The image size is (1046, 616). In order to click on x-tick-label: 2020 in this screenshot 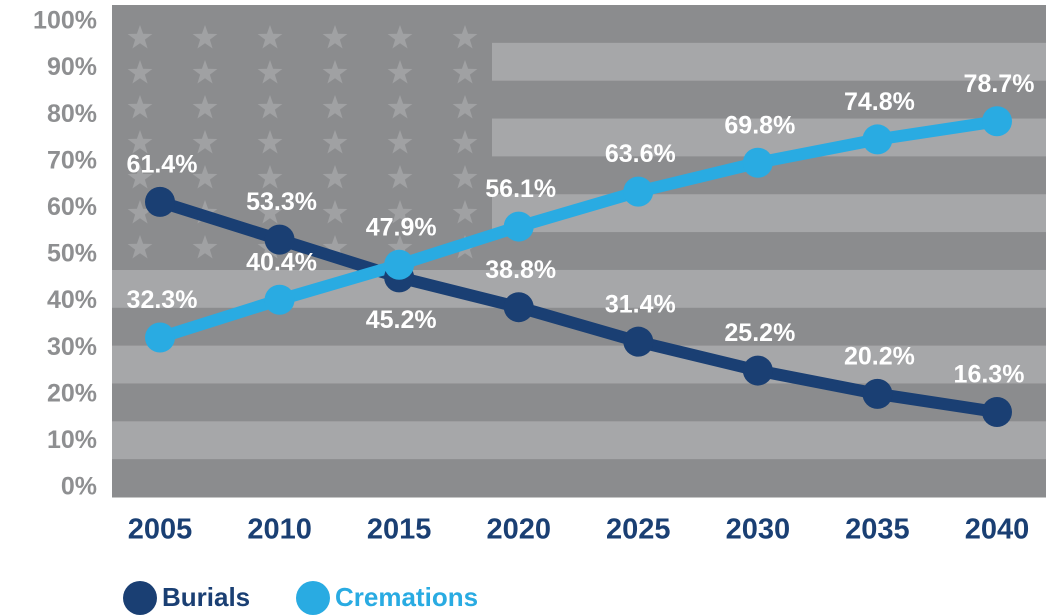, I will do `click(518, 530)`.